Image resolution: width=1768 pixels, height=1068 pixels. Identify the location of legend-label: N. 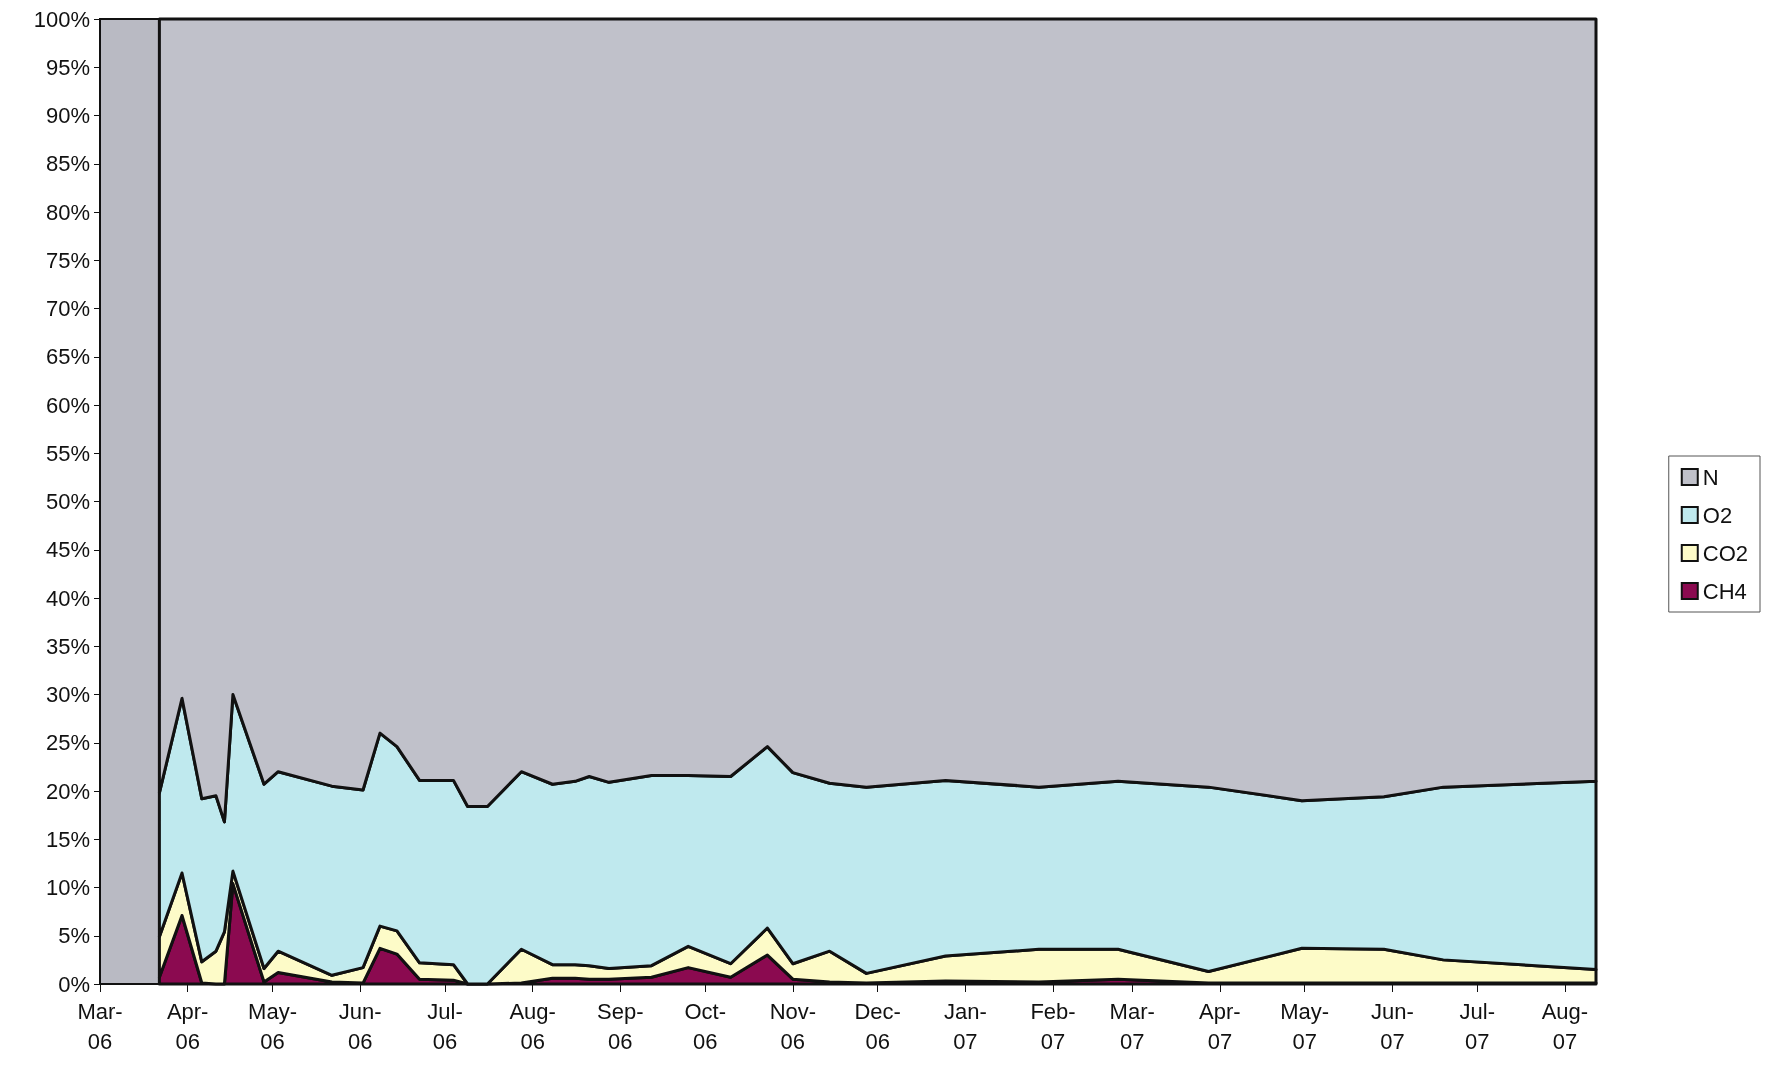
(1710, 477).